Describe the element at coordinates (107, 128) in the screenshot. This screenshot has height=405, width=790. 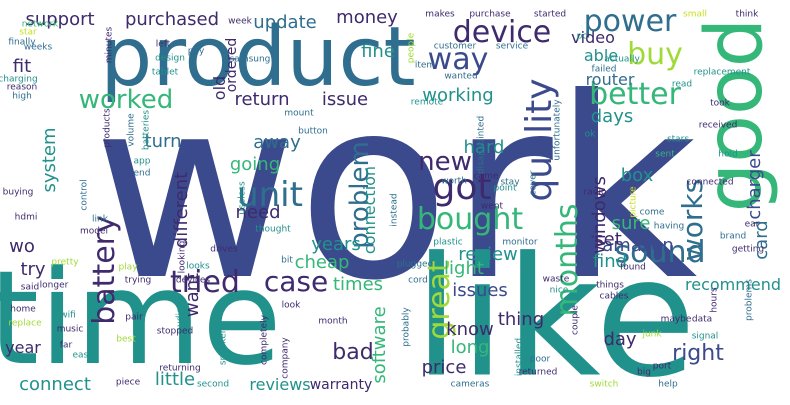
I see `word-products: products` at that location.